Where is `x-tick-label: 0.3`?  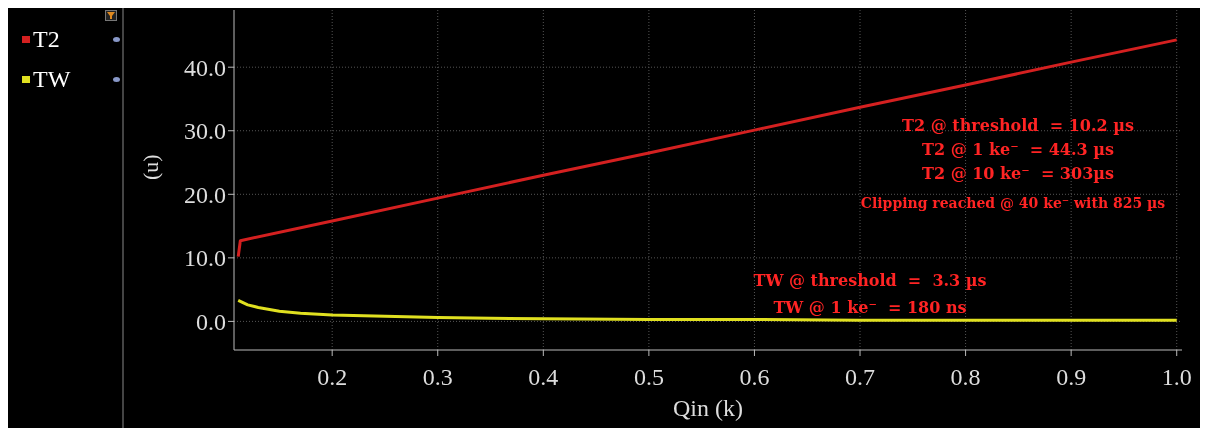 x-tick-label: 0.3 is located at coordinates (437, 377).